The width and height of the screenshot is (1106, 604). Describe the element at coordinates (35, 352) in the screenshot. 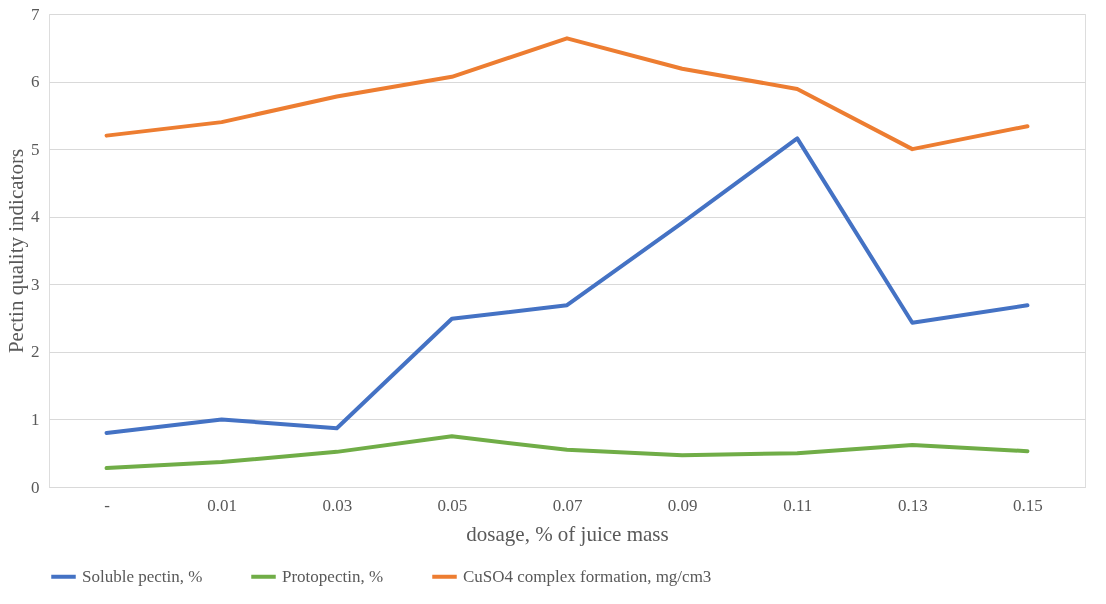

I see `y-tick-label: 2` at that location.